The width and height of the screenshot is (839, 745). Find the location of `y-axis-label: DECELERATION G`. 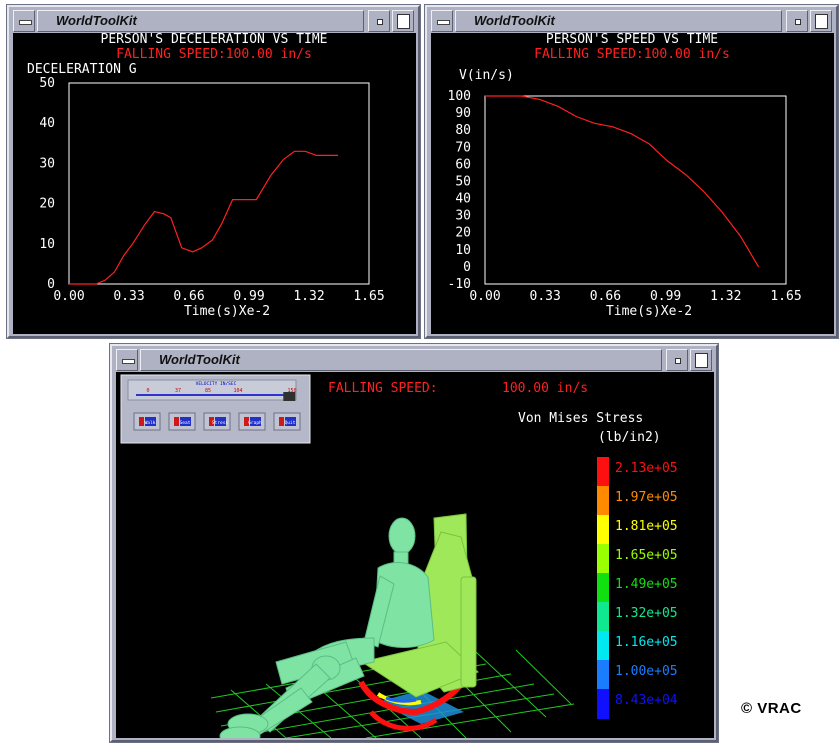

y-axis-label: DECELERATION G is located at coordinates (82, 69).